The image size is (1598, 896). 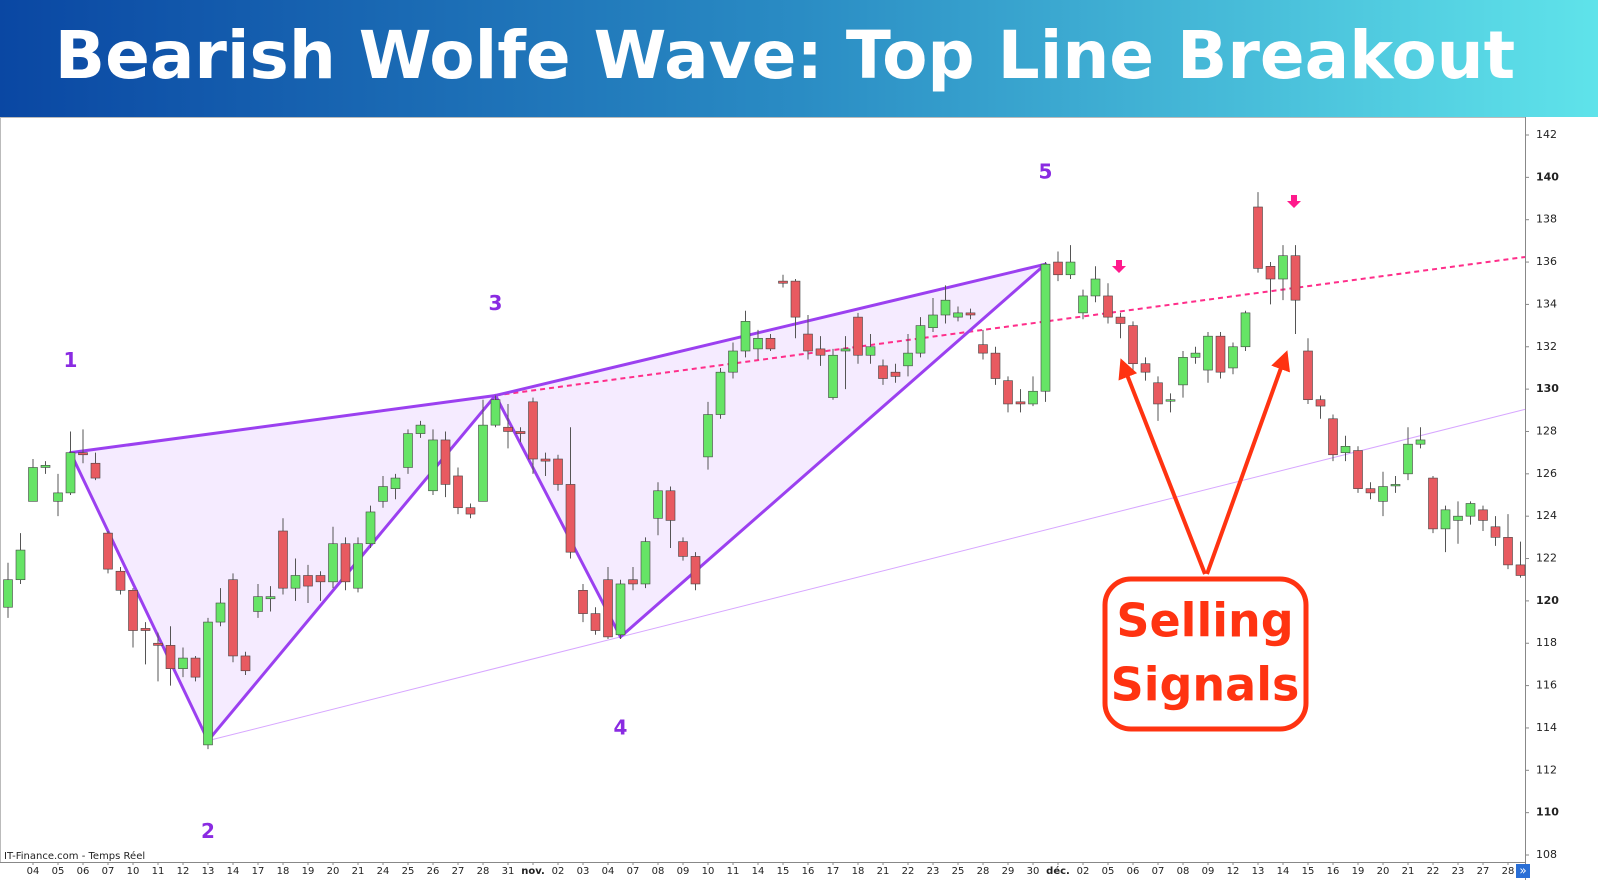 I want to click on nav-button-label: », so click(x=1522, y=871).